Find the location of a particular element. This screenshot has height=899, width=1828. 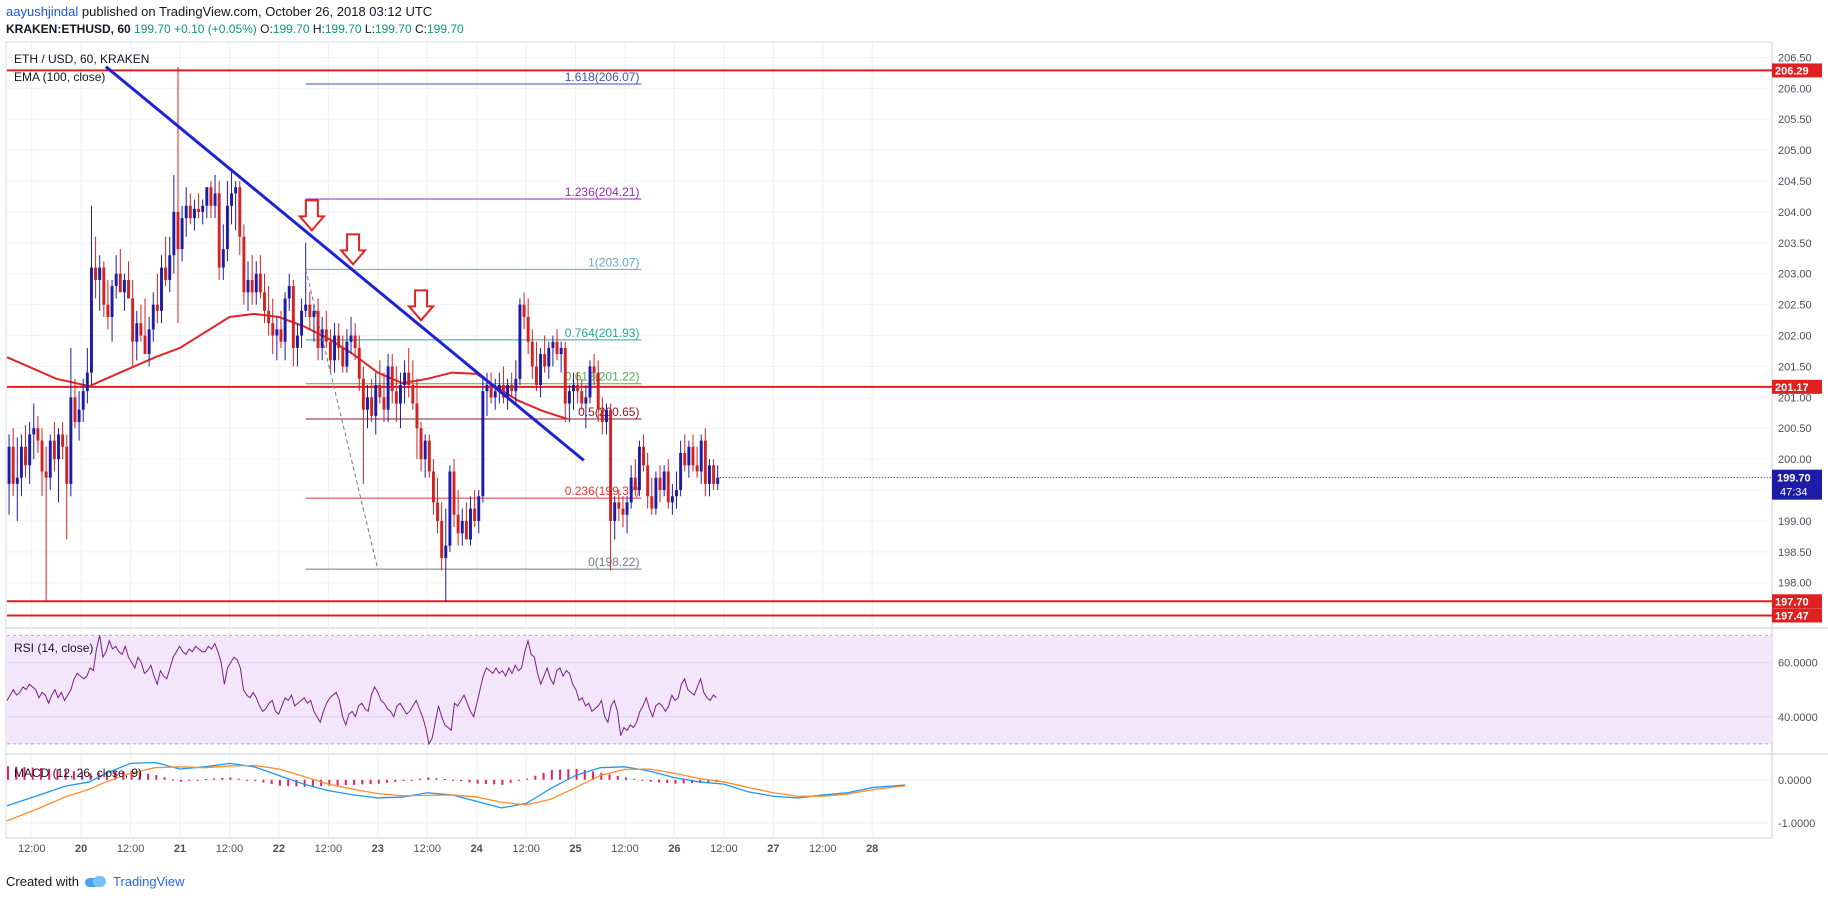

price-tick-label: 198.50 is located at coordinates (1795, 553).